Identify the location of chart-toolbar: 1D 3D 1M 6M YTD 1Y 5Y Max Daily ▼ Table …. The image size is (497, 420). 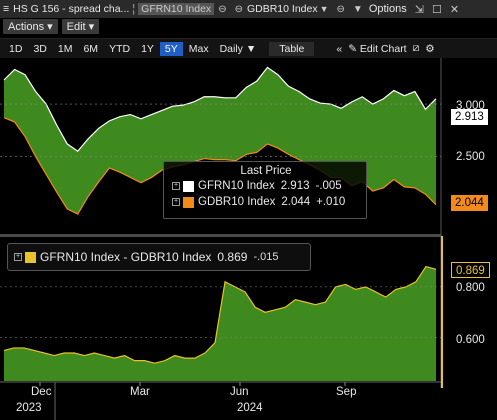
(248, 48).